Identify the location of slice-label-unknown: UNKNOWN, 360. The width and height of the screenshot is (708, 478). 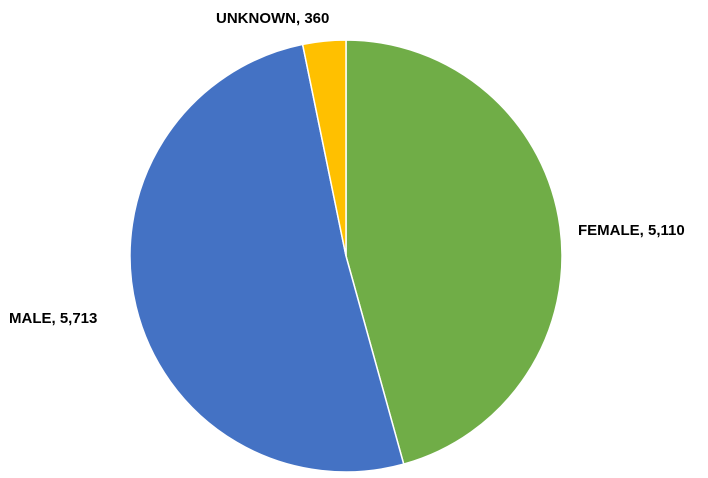
(272, 18).